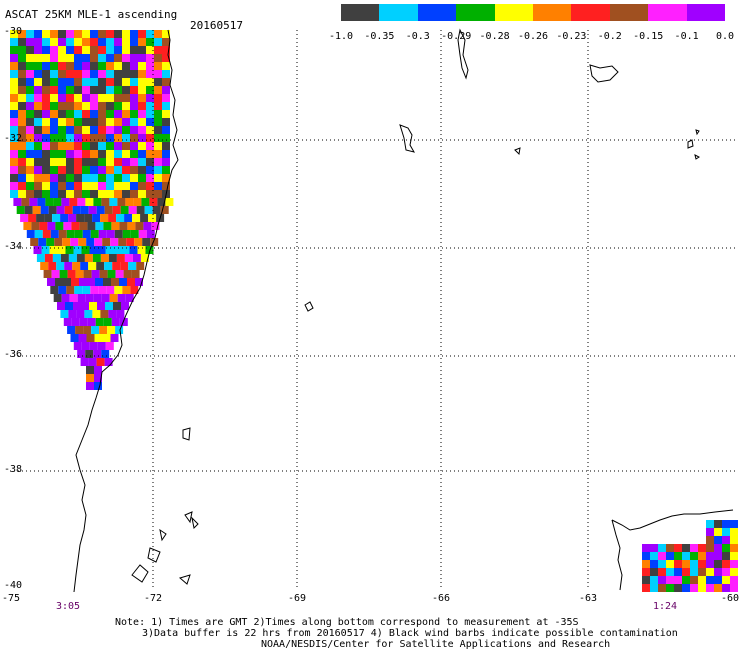 The height and width of the screenshot is (650, 740). I want to click on colorbar-swatch, so click(629, 12).